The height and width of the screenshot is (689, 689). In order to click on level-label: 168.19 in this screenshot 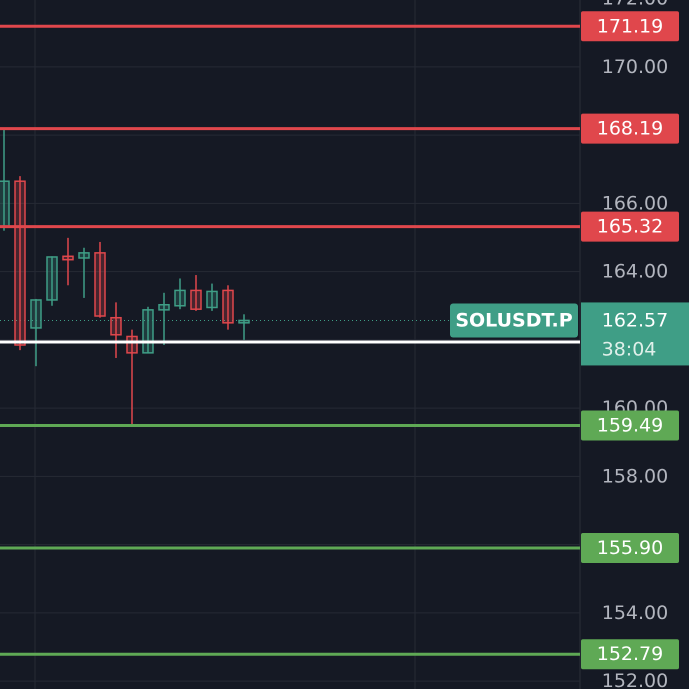, I will do `click(630, 129)`.